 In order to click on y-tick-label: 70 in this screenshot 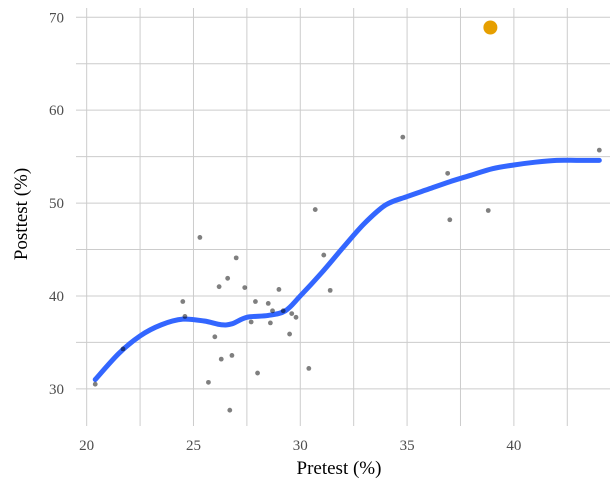, I will do `click(56, 18)`.